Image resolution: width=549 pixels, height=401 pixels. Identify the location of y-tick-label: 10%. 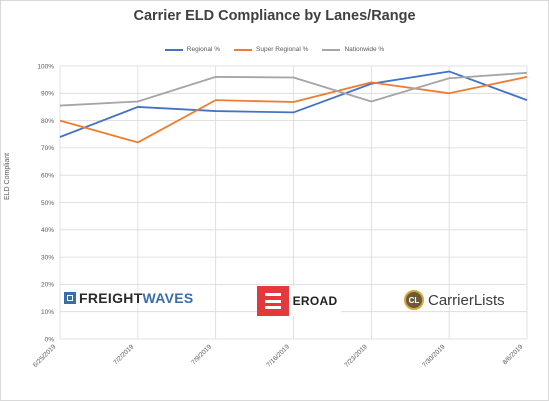
(47, 312).